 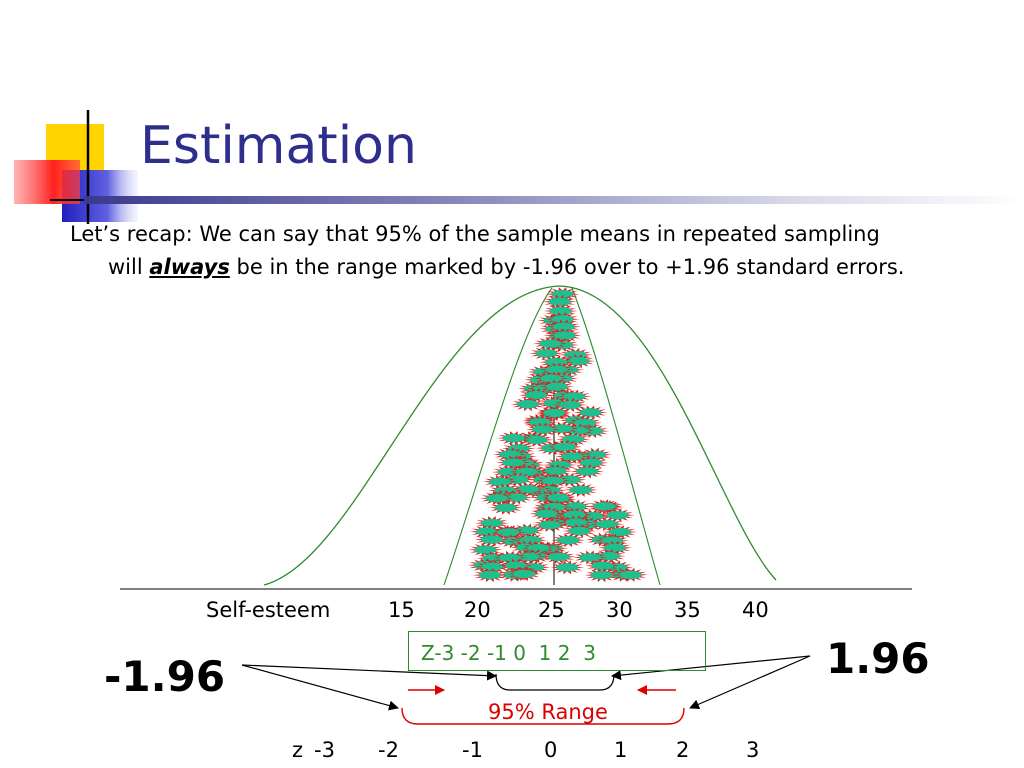 I want to click on range-label: 95% Range, so click(x=548, y=712).